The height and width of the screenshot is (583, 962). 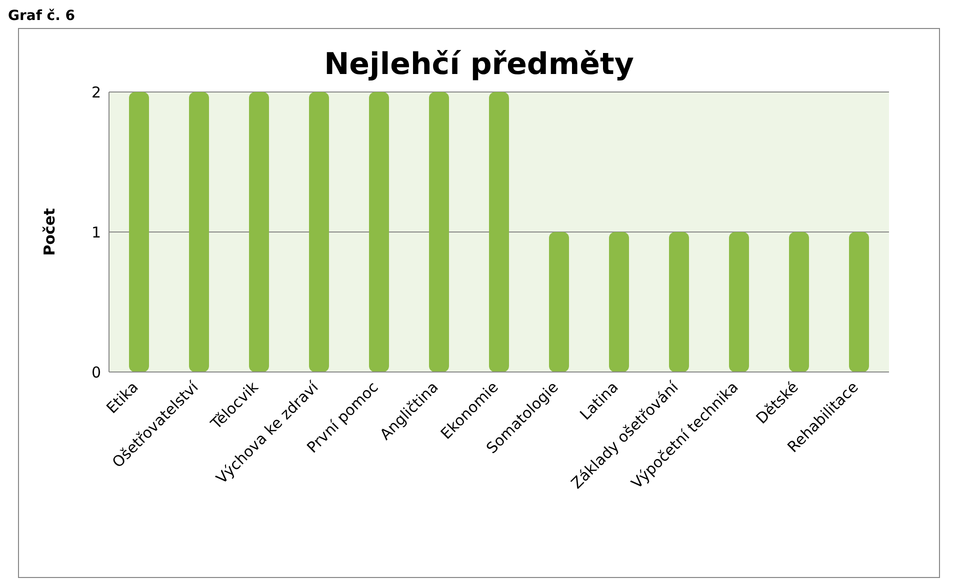 What do you see at coordinates (49, 232) in the screenshot?
I see `y-axis-title: Počet` at bounding box center [49, 232].